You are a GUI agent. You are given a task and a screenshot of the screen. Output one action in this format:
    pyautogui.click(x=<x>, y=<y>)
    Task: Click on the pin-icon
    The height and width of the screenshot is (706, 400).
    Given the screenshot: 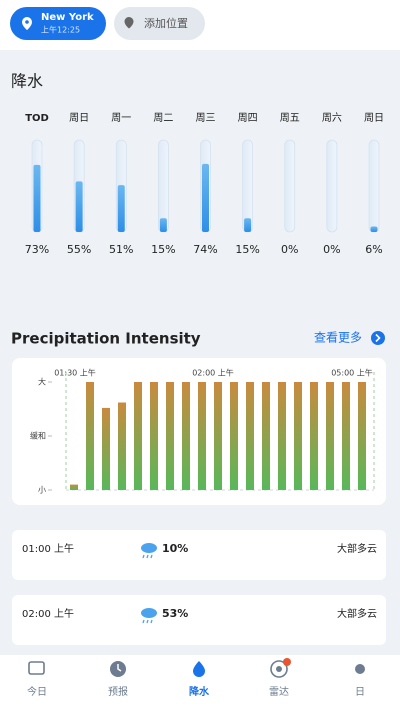 What is the action you would take?
    pyautogui.click(x=129, y=23)
    